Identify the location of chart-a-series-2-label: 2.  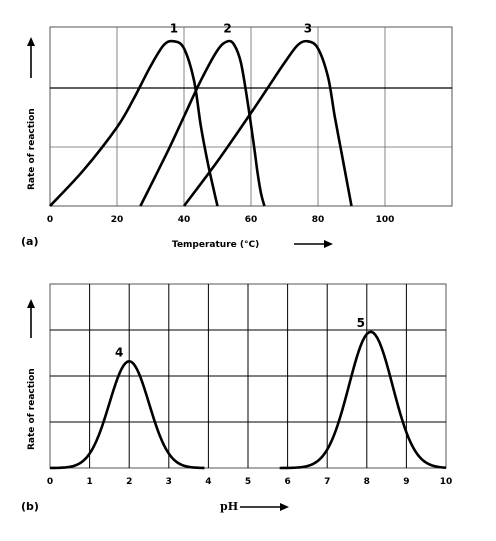
(227, 28).